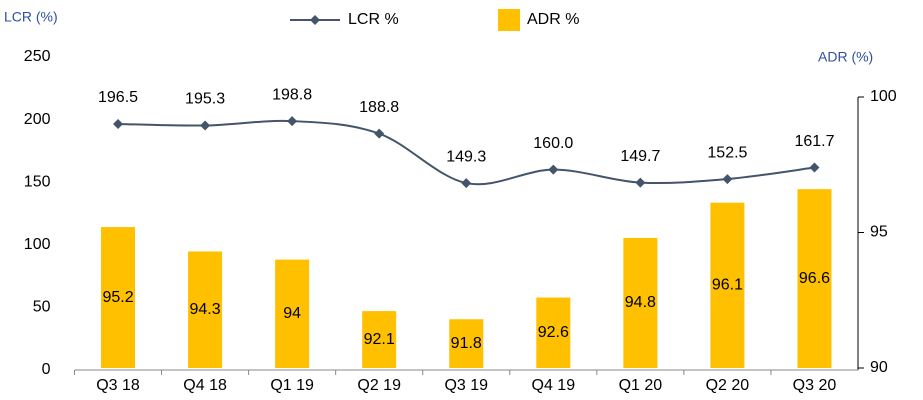  What do you see at coordinates (814, 141) in the screenshot?
I see `line-value-label: 161.7` at bounding box center [814, 141].